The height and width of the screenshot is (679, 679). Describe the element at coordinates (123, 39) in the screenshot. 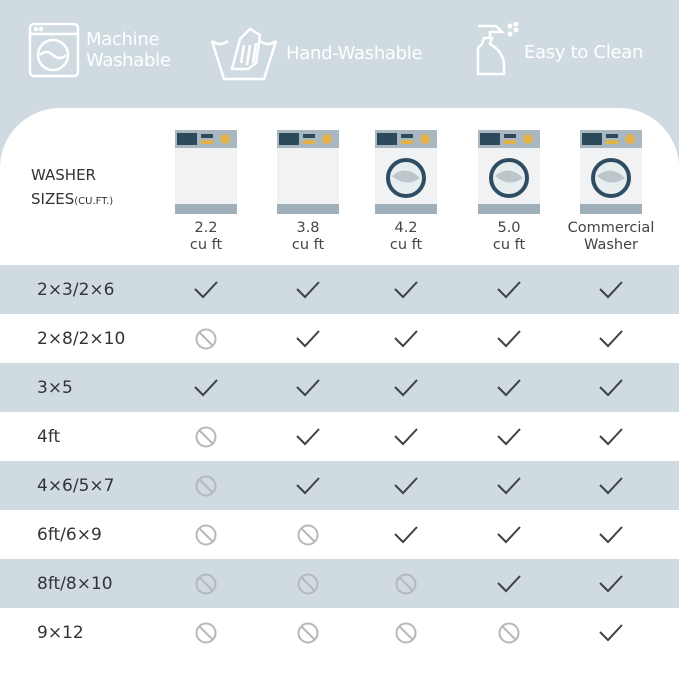

I see `feature-label: Machine` at that location.